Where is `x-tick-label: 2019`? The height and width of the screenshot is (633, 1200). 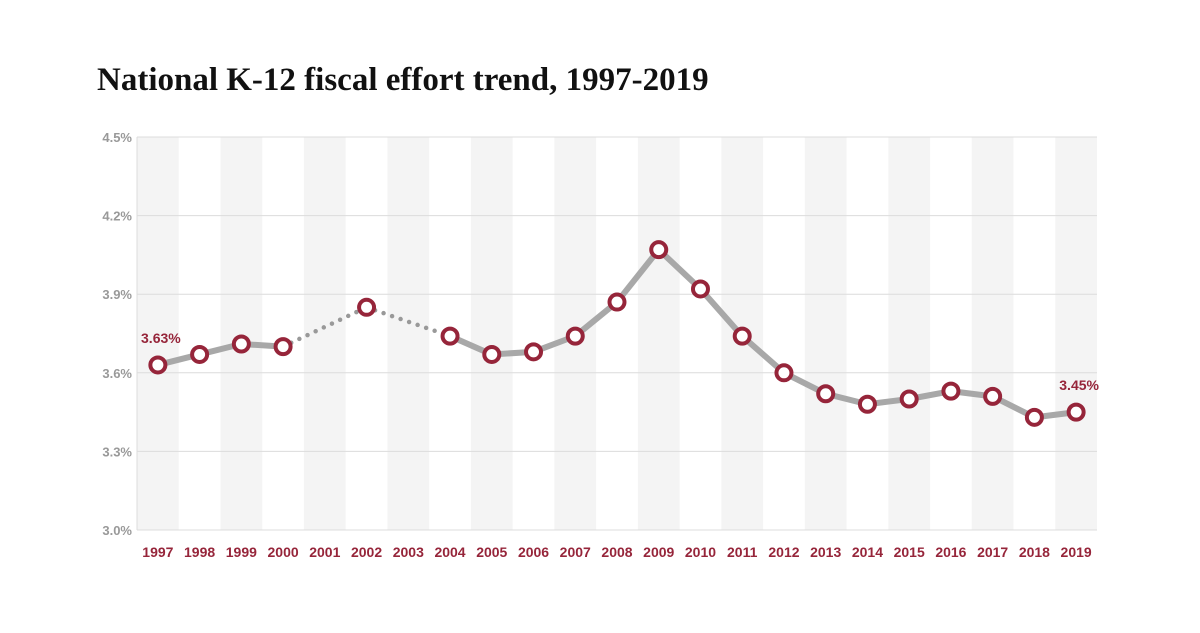
x-tick-label: 2019 is located at coordinates (1076, 552).